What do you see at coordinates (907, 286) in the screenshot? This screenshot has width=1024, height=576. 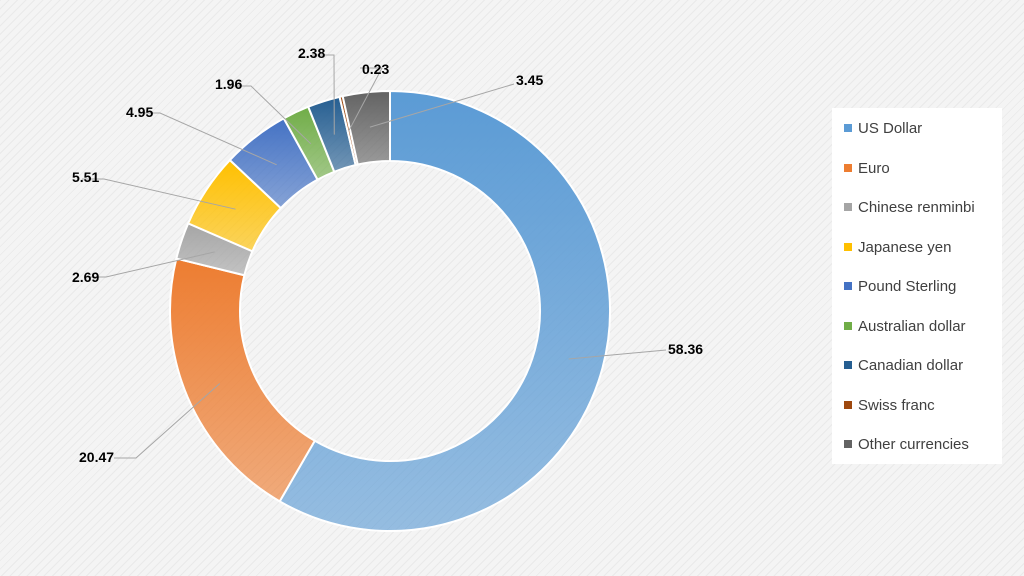 I see `legend-label: Pound Sterling` at bounding box center [907, 286].